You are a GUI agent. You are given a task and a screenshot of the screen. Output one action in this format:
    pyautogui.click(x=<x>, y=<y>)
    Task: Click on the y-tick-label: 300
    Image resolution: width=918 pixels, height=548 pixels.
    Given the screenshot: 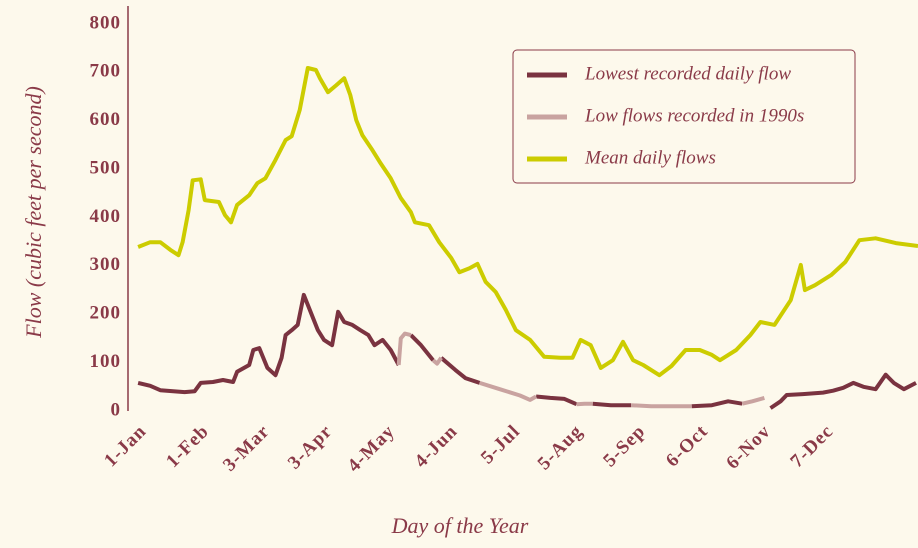 What is the action you would take?
    pyautogui.click(x=106, y=264)
    